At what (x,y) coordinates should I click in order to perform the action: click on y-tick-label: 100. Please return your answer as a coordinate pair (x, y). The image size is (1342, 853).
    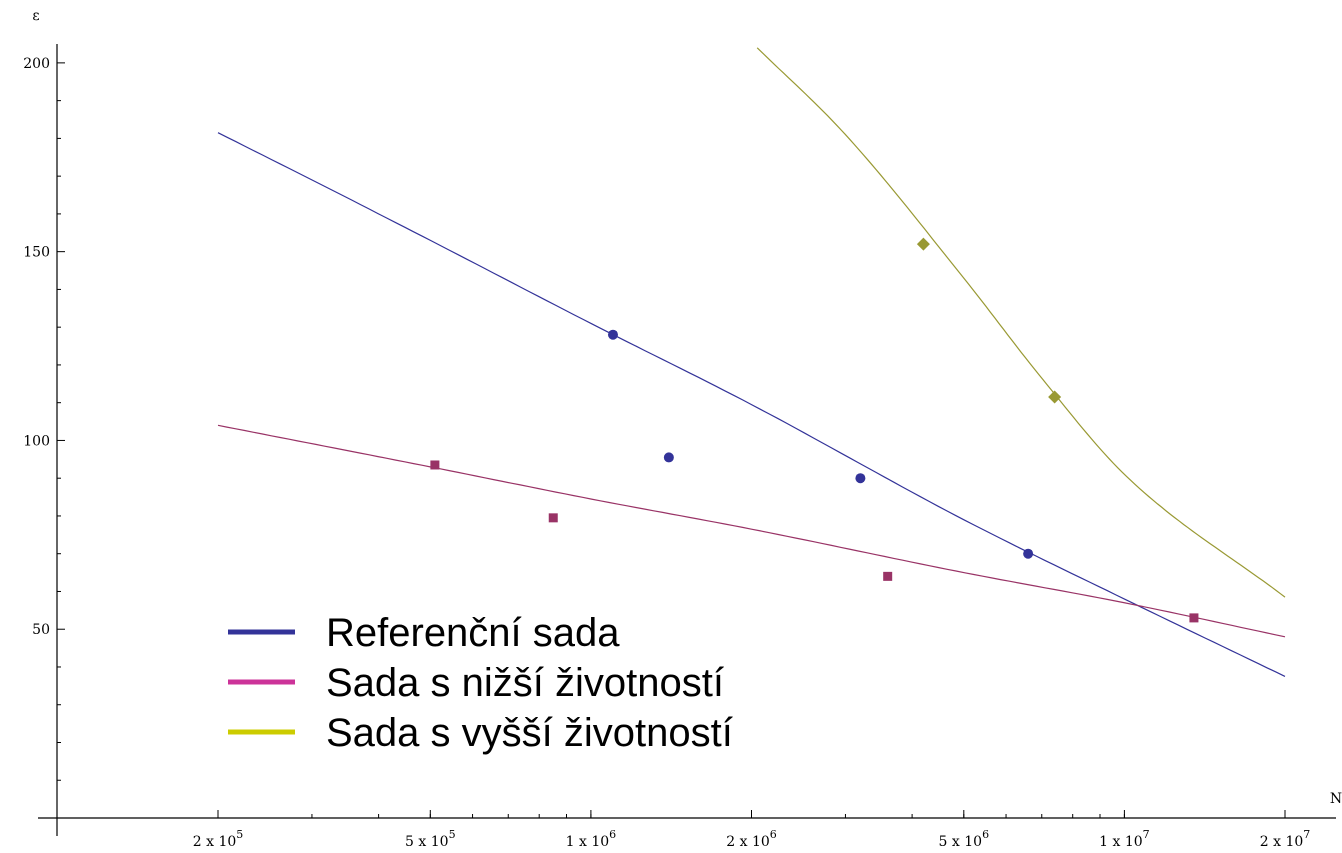
    Looking at the image, I should click on (36, 441).